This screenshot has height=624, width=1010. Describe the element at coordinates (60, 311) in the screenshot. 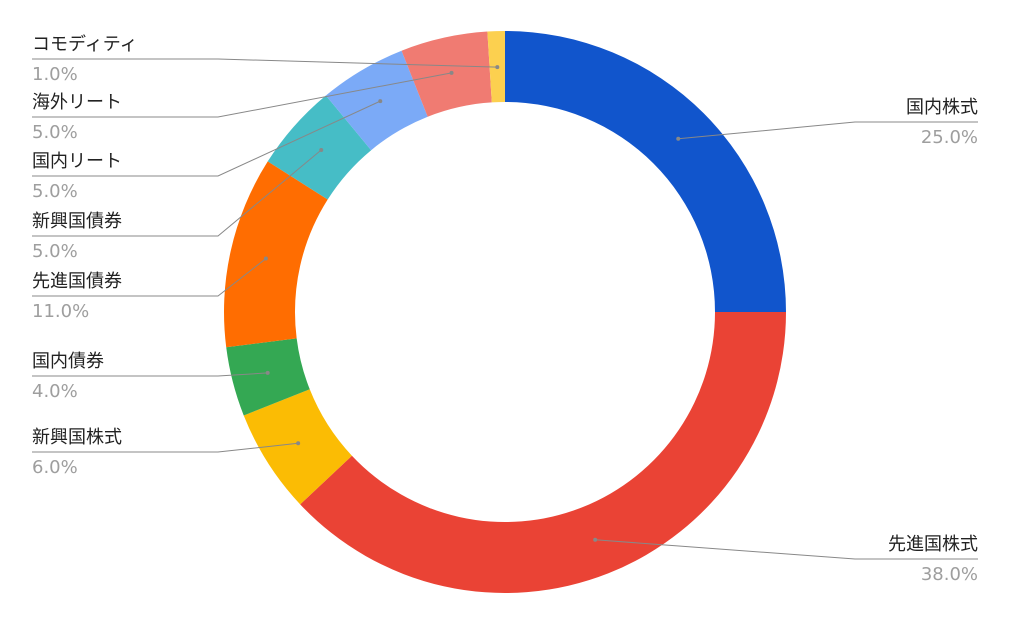

I see `value-label: 11.0%` at that location.